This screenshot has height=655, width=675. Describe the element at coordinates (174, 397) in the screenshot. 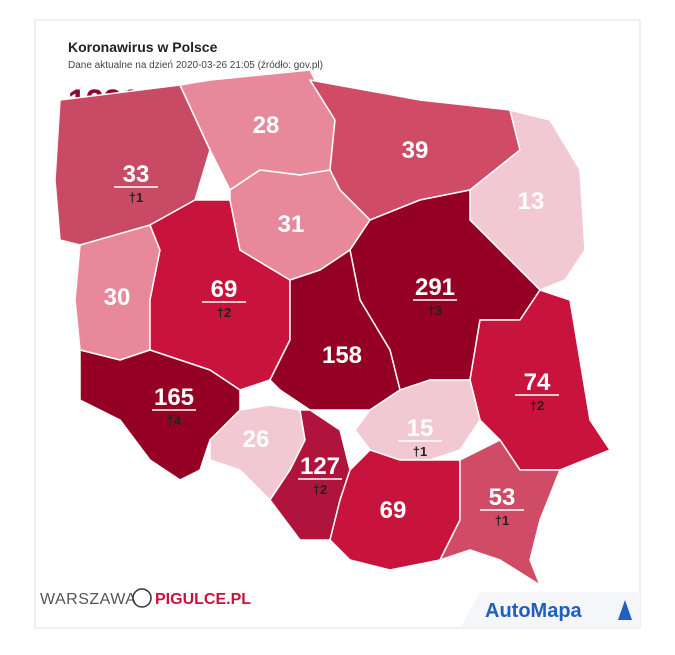

I see `region-cases: 165` at that location.